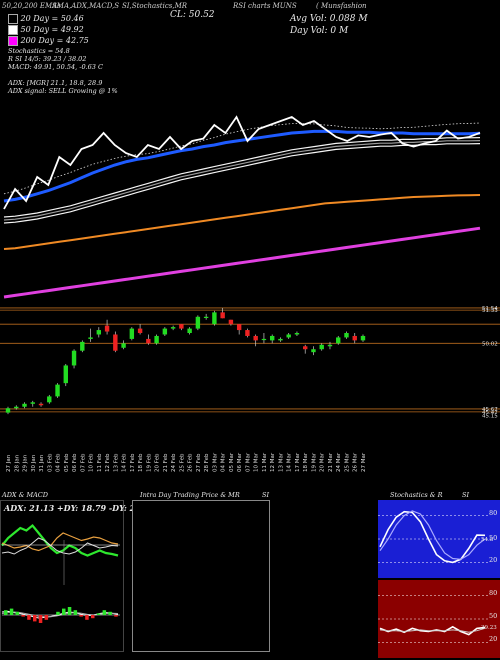 The image size is (500, 660). What do you see at coordinates (39, 51) in the screenshot?
I see `legend-stochastics: Stochastics = 54.8` at bounding box center [39, 51].